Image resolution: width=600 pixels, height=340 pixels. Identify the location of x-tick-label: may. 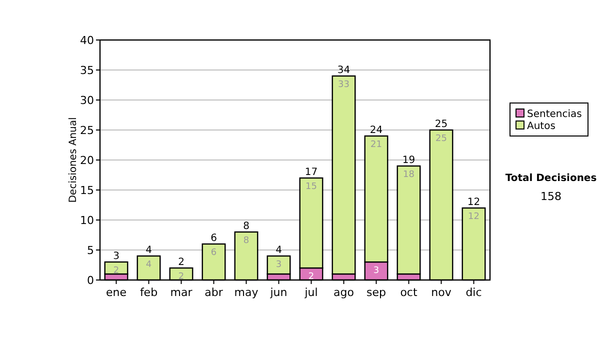
(246, 292).